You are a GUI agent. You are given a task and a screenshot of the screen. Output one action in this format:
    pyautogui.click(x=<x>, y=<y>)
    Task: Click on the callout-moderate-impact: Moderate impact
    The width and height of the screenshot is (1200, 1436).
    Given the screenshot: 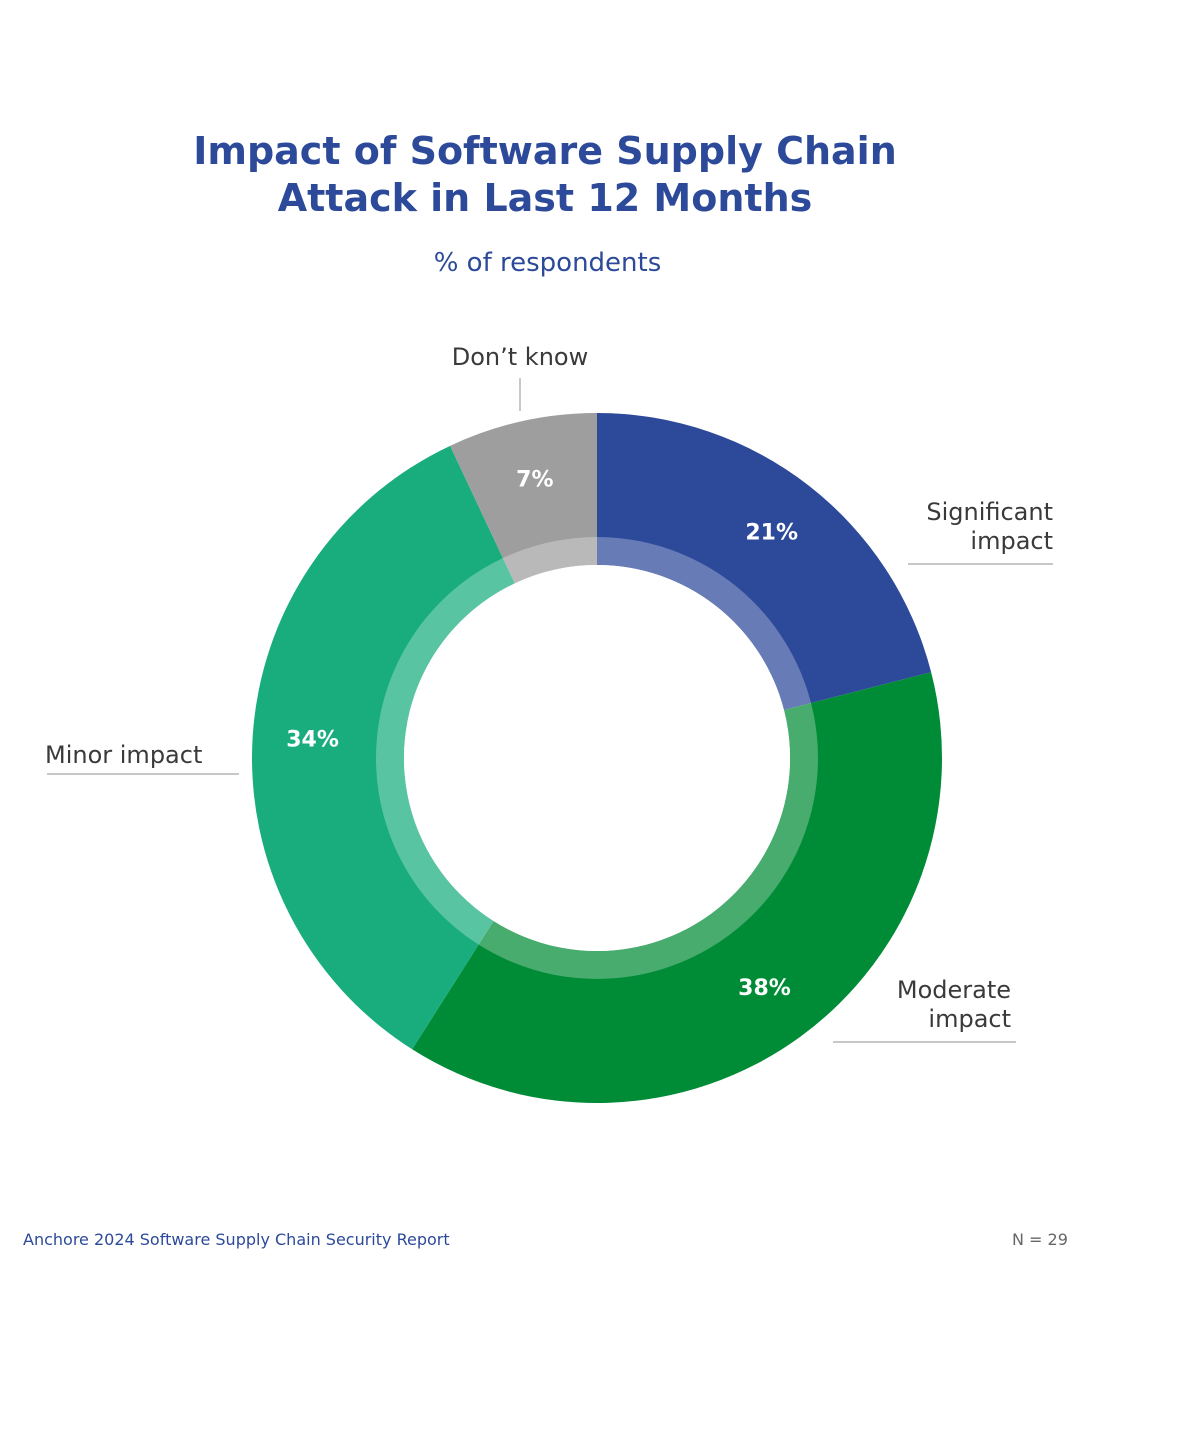 What is the action you would take?
    pyautogui.click(x=954, y=1004)
    